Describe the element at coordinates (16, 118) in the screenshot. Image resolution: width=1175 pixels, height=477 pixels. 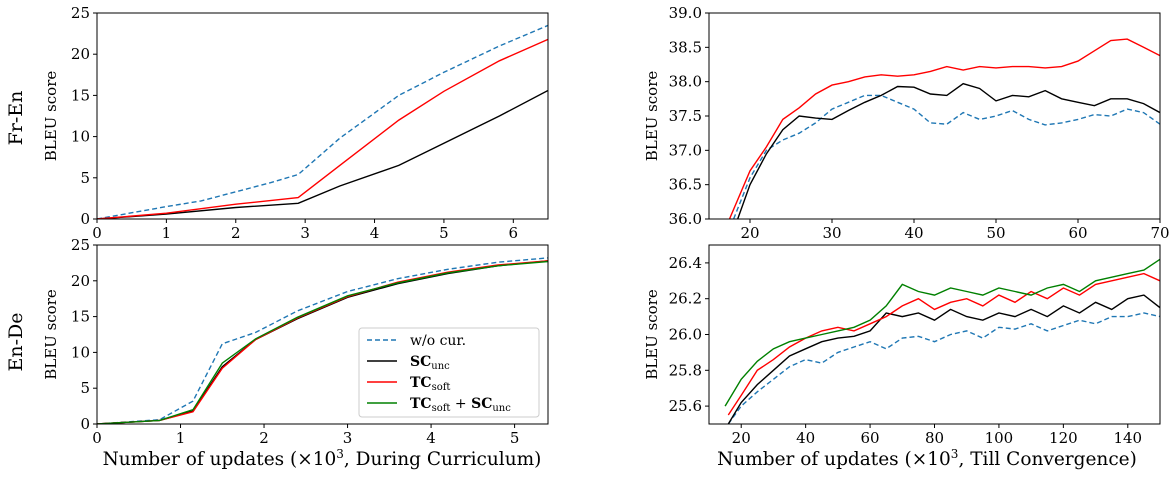
I see `row-label-fr-en: Fr-En` at that location.